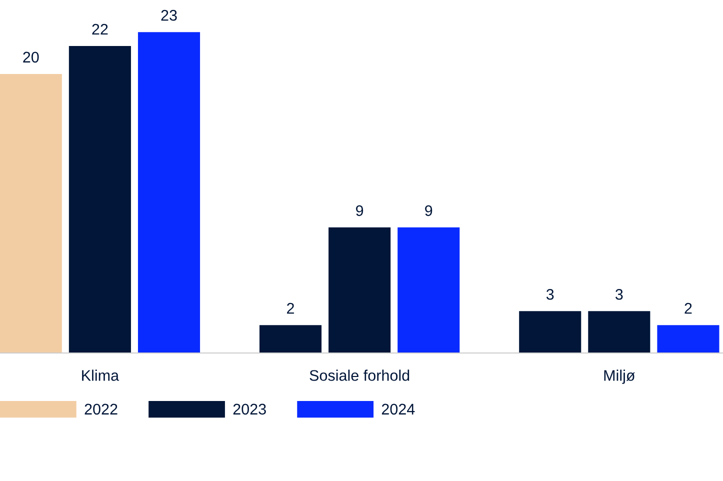  Describe the element at coordinates (169, 15) in the screenshot. I see `data-label: 23` at that location.